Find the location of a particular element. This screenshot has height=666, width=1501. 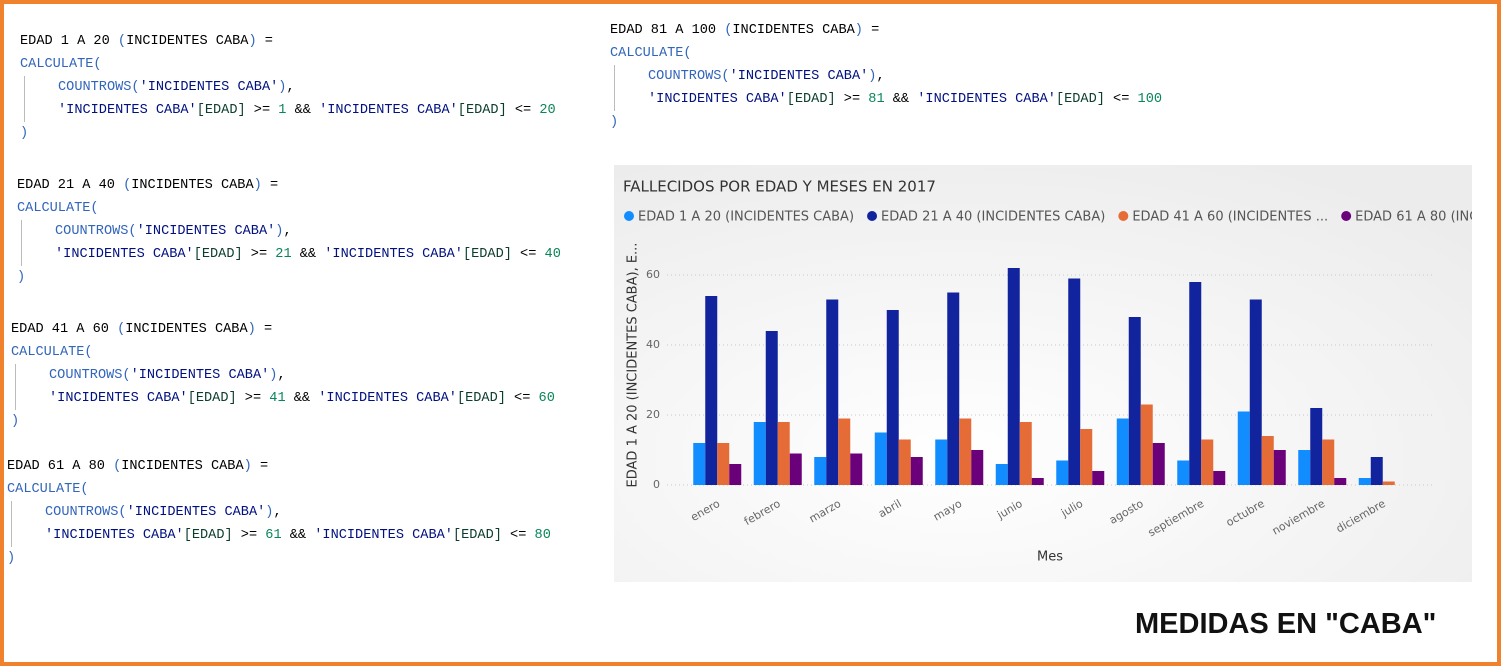

x-axis-title: Mes is located at coordinates (1050, 557).